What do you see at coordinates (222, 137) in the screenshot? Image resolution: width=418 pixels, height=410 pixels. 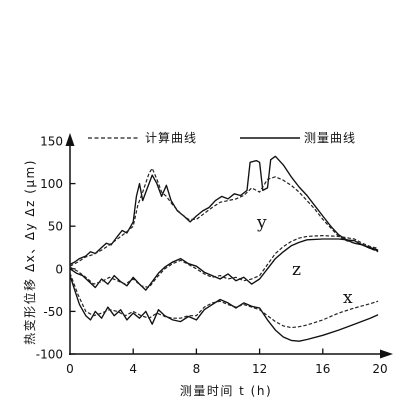 I see `legend: 计算曲线 测量曲线` at bounding box center [222, 137].